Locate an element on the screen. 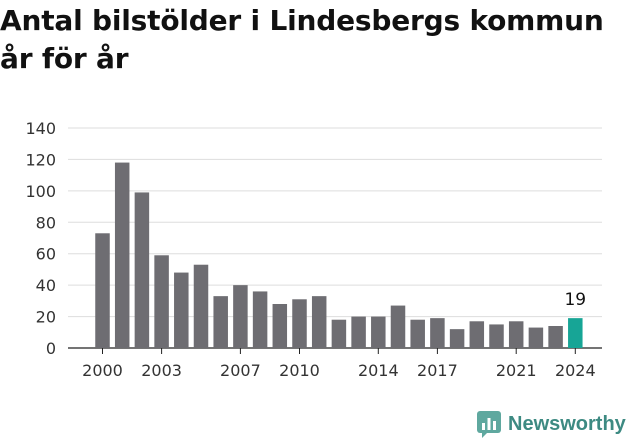  y-axis-ticks: 0 20 40 60 80 100 120 140 is located at coordinates (40, 238).